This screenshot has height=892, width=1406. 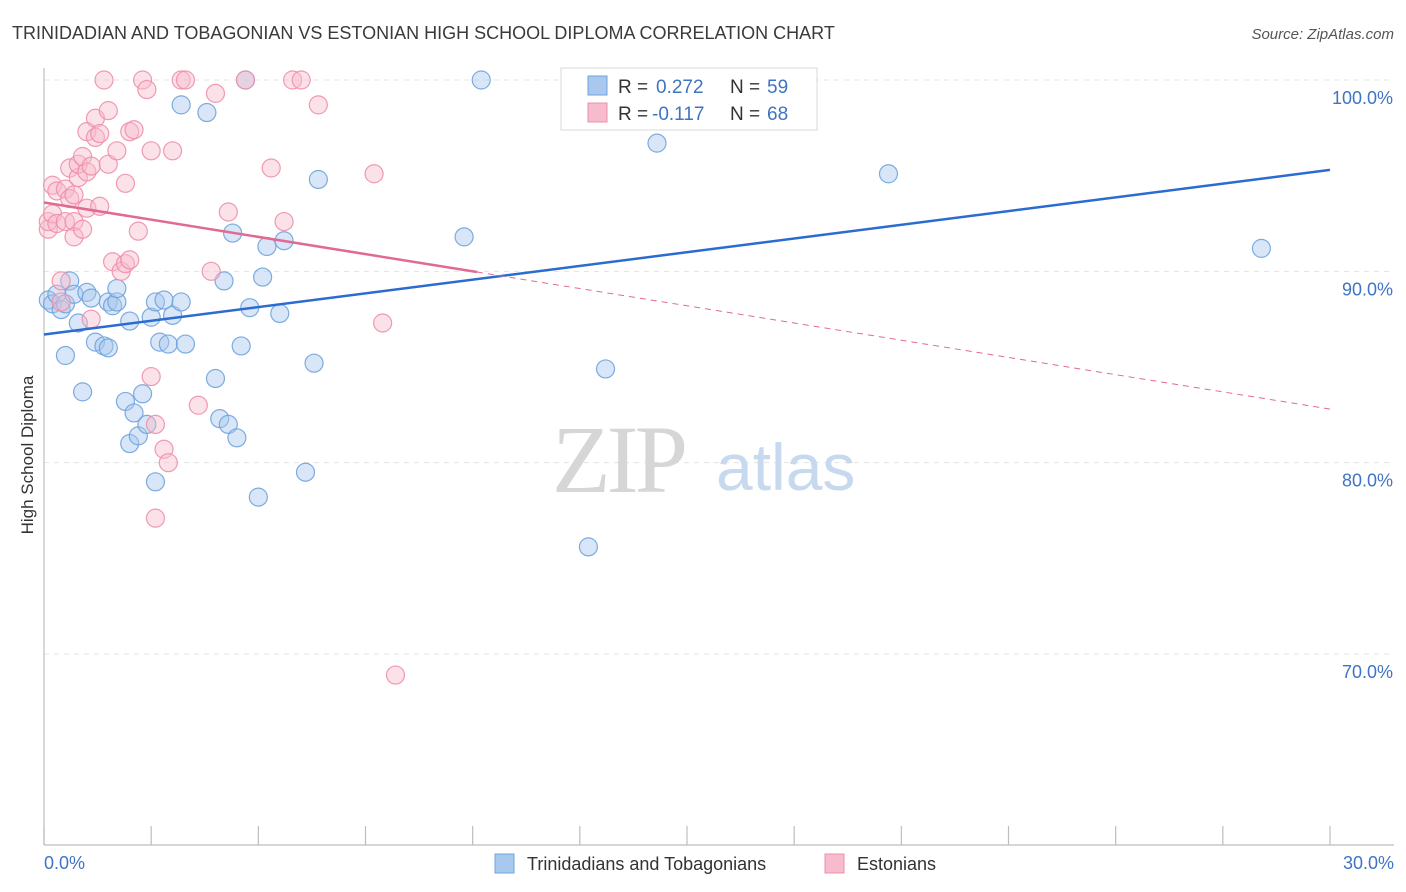 What do you see at coordinates (1362, 385) in the screenshot?
I see `y-tick-labels: 100.0% 90.0% 80.0% 70.0%` at bounding box center [1362, 385].